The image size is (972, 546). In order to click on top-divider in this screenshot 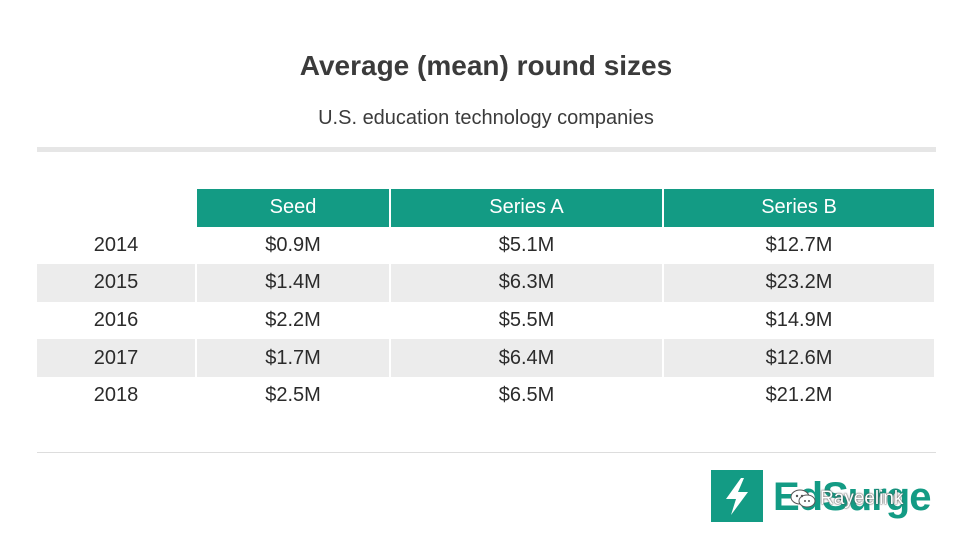, I will do `click(486, 149)`.